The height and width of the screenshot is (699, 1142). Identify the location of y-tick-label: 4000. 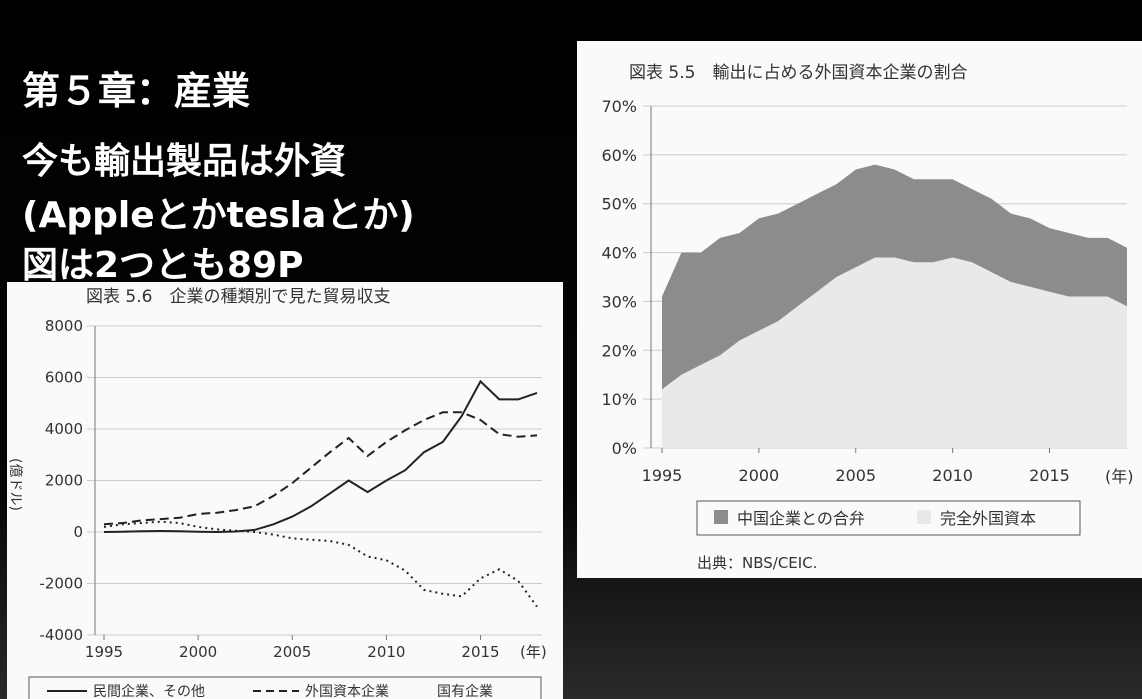
(64, 429).